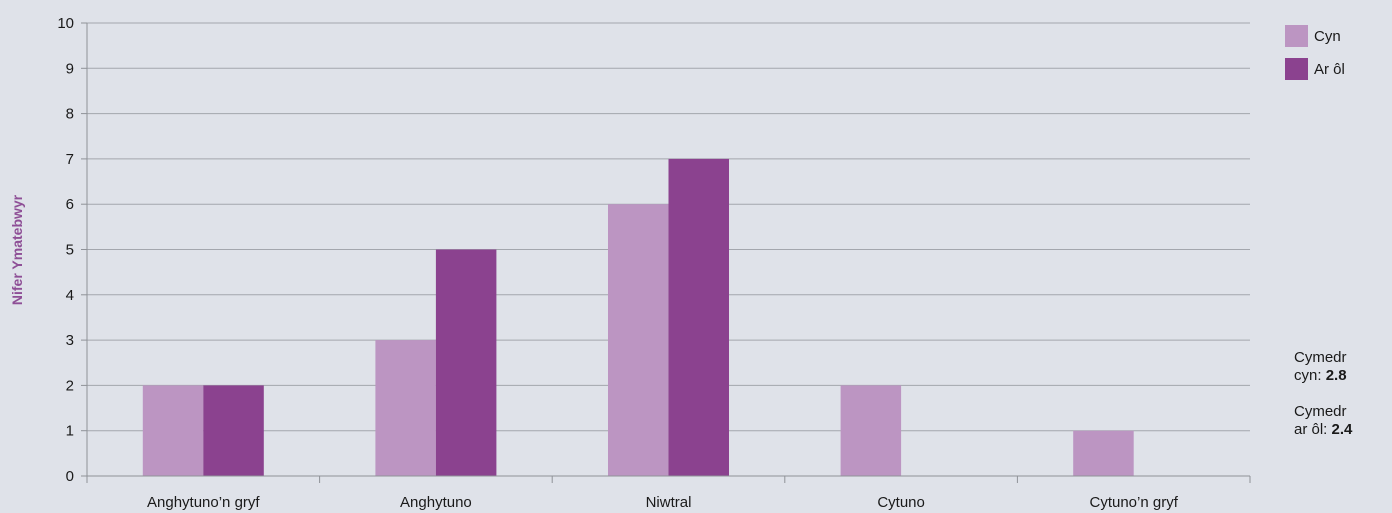  I want to click on mean-after-line-1: Cymedr, so click(1323, 412).